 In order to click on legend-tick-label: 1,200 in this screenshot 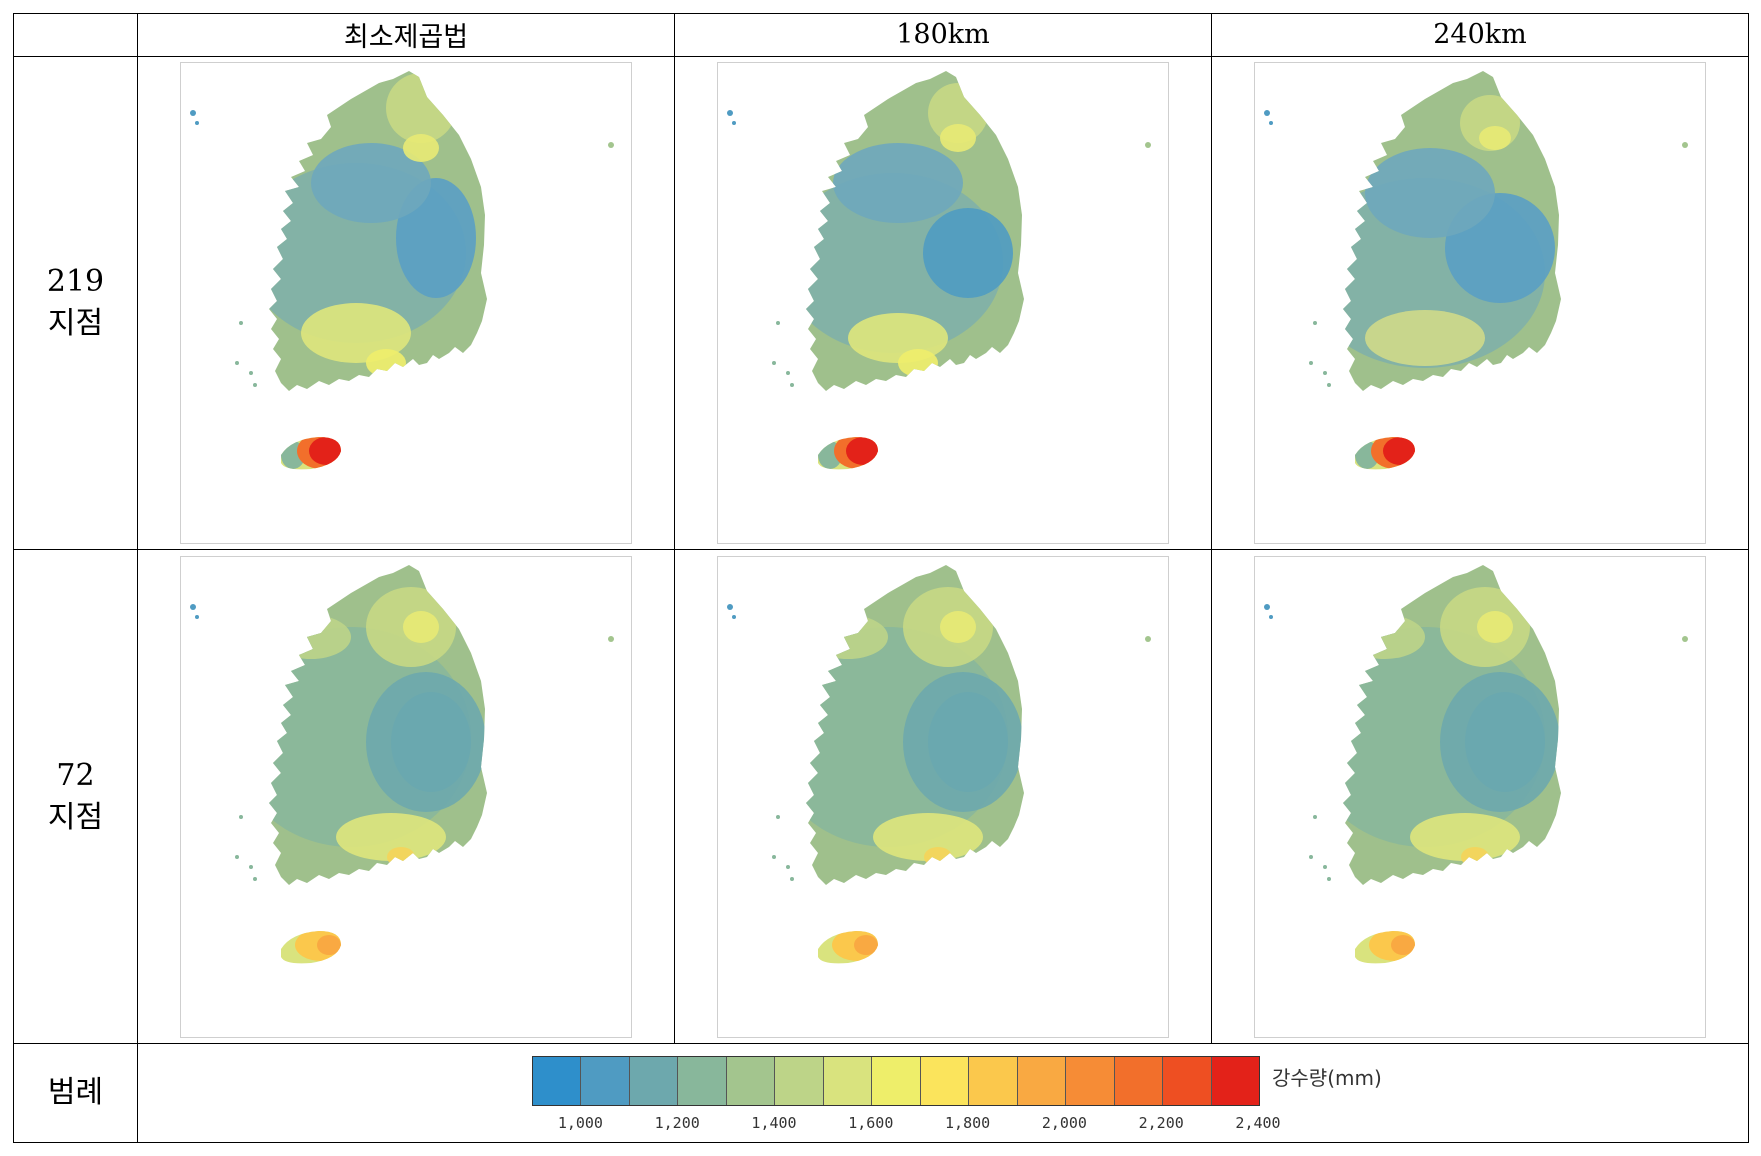, I will do `click(677, 1122)`.